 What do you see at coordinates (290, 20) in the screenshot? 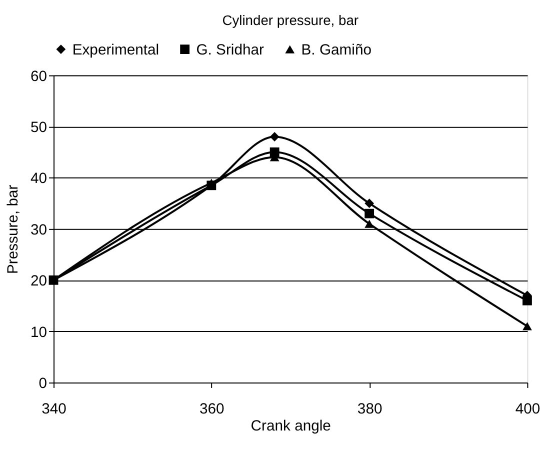
I see `chart-title: Cylinder pressure, bar` at bounding box center [290, 20].